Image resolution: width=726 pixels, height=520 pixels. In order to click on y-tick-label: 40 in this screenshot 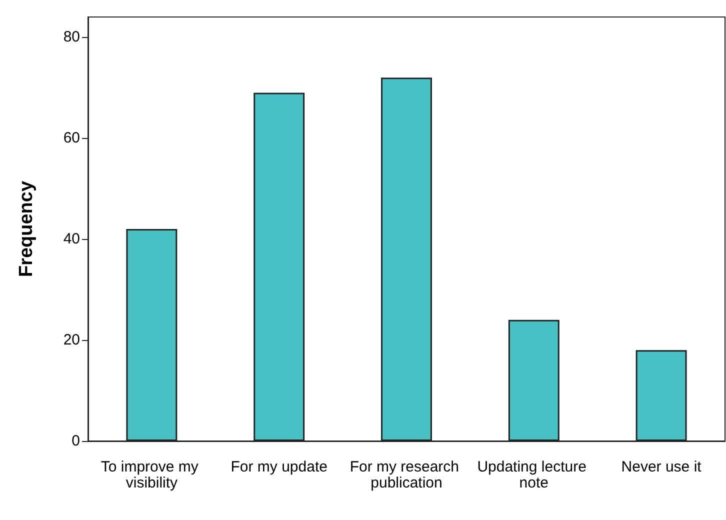, I will do `click(71, 239)`.